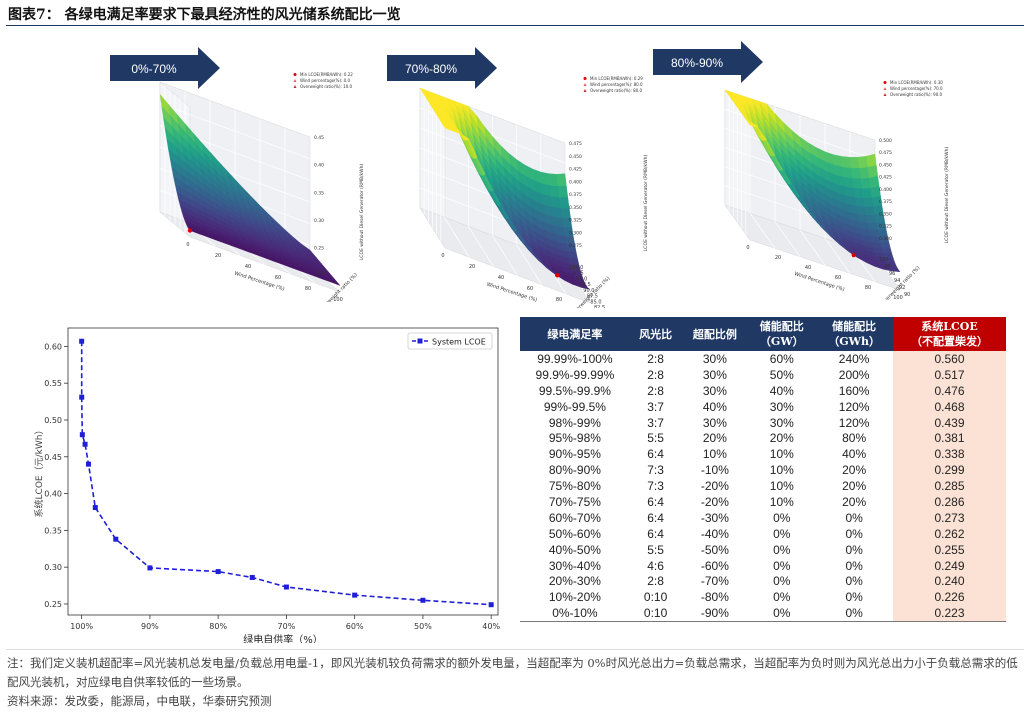 The image size is (1030, 713). What do you see at coordinates (512, 293) in the screenshot?
I see `x-axis-label: Wind Percentage (%)` at bounding box center [512, 293].